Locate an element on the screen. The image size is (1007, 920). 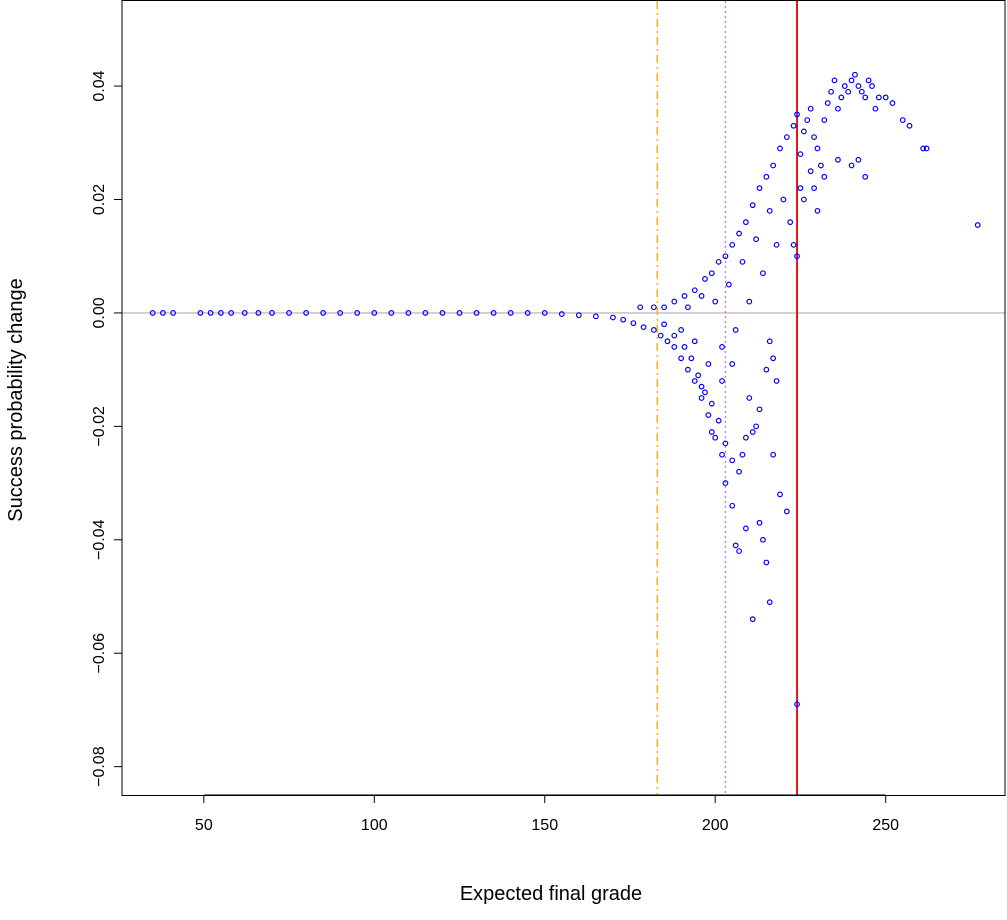
y-tick-label: −0.04 is located at coordinates (99, 539).